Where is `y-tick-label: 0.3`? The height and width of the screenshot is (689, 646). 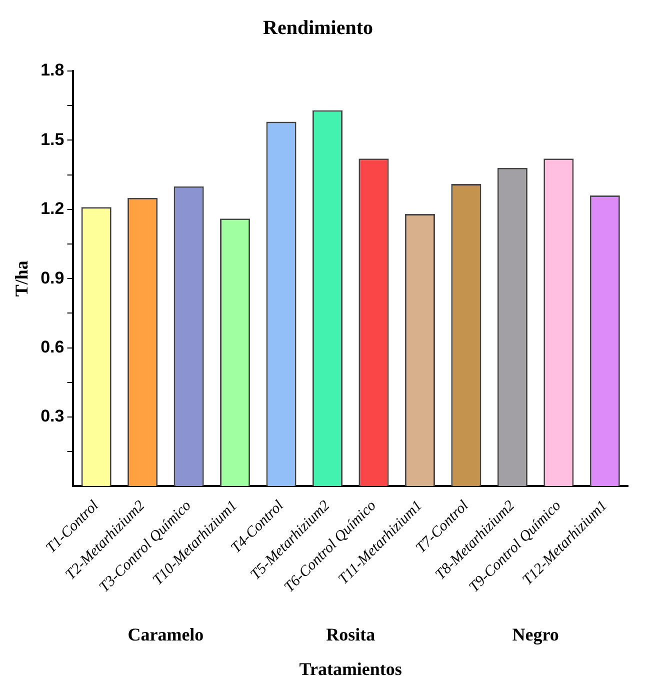
y-tick-label: 0.3 is located at coordinates (52, 416).